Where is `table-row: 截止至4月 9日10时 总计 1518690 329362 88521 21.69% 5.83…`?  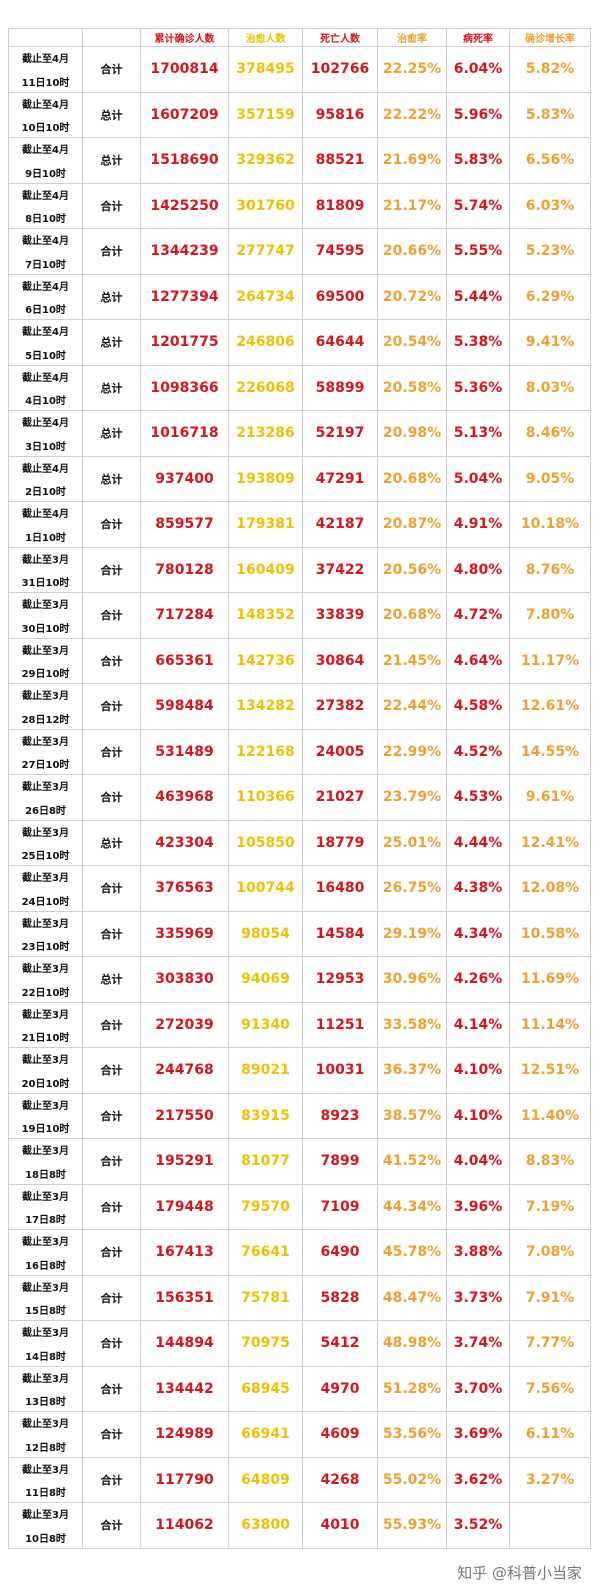 table-row: 截止至4月 9日10时 总计 1518690 329362 88521 21.69% 5.83… is located at coordinates (299, 160).